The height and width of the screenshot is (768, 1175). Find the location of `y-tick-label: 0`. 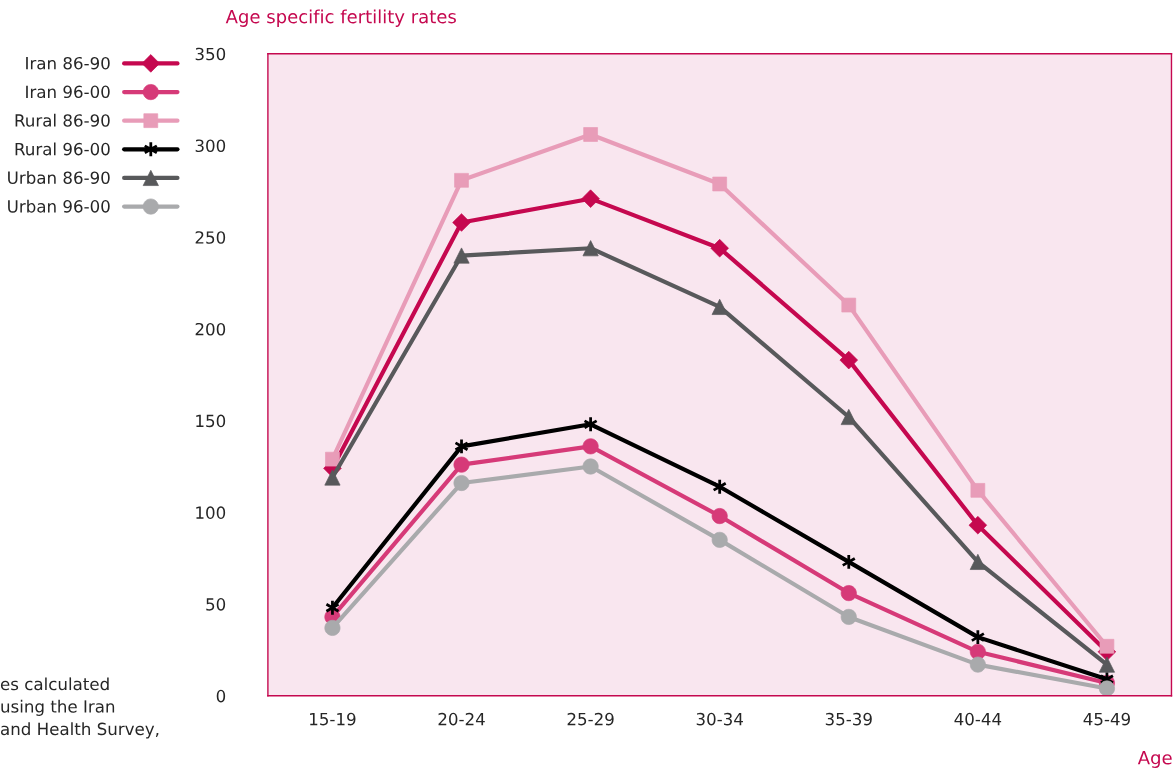

y-tick-label: 0 is located at coordinates (221, 696).